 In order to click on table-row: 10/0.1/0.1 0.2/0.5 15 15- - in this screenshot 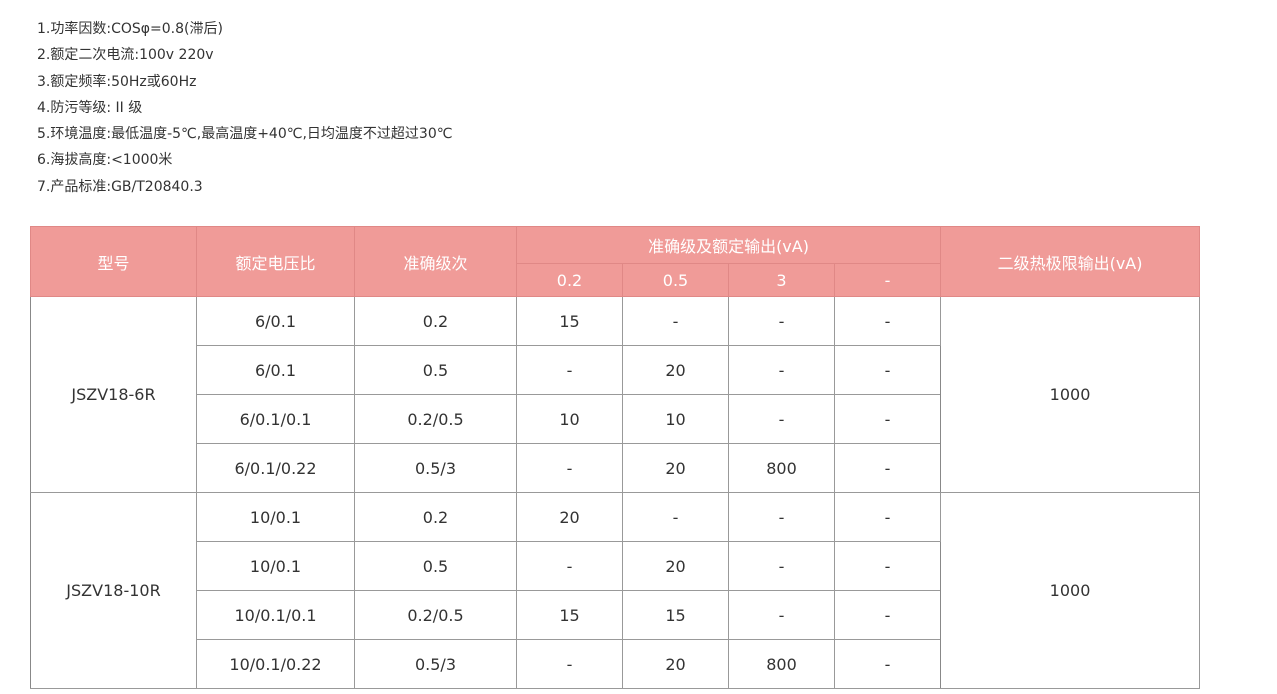, I will do `click(615, 615)`.